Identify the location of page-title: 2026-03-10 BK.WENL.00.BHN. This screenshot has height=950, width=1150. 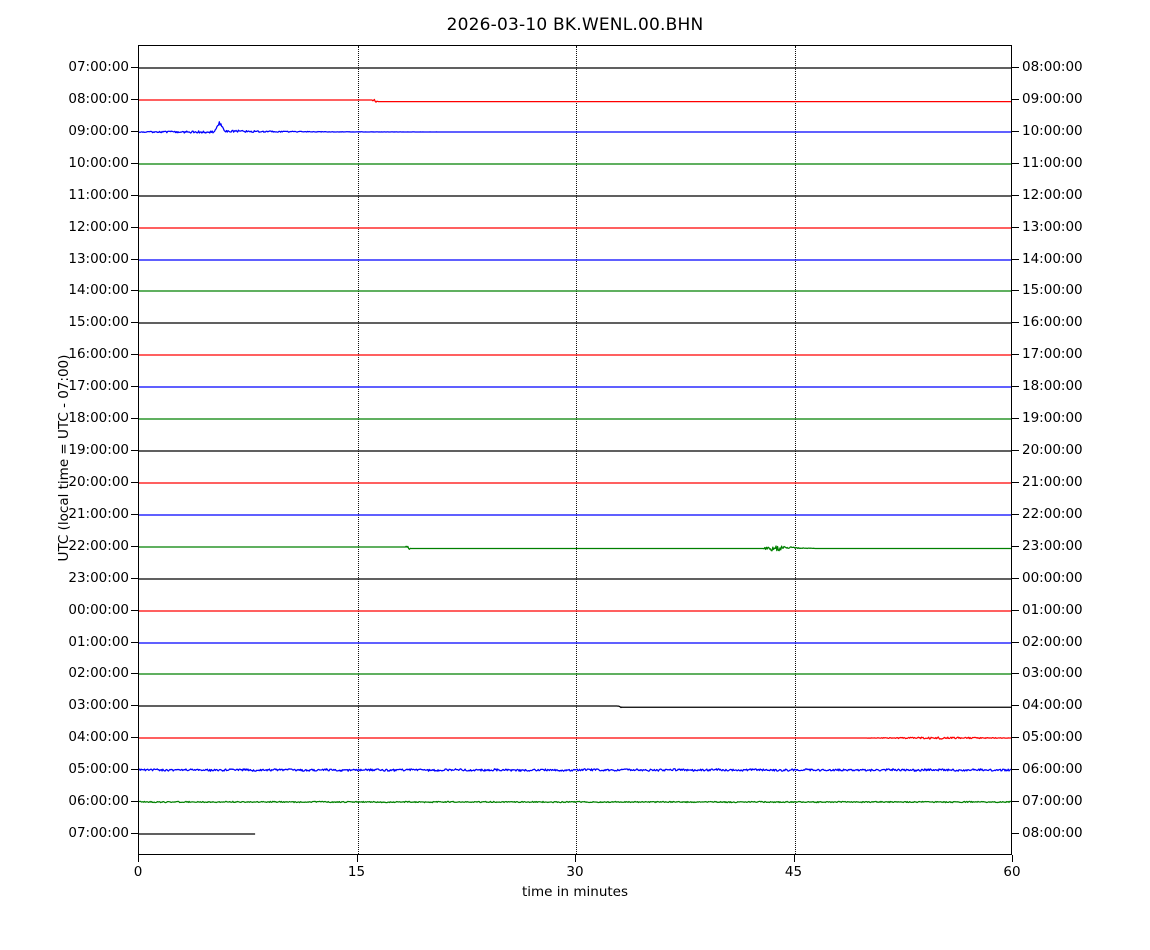
(575, 25).